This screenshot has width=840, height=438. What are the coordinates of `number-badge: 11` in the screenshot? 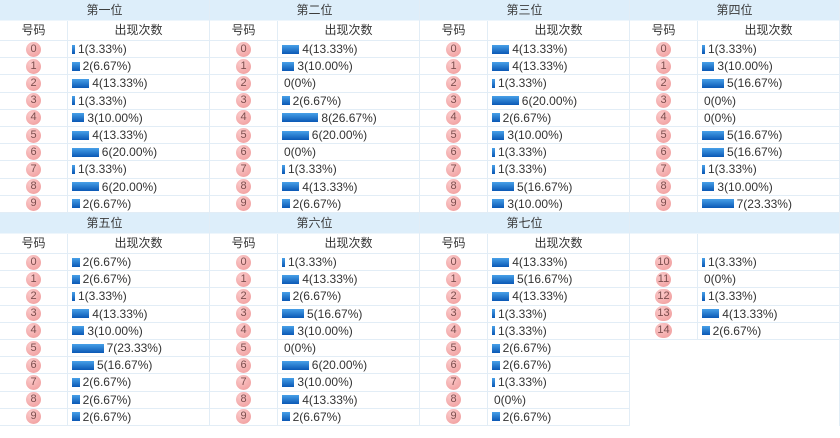 It's located at (663, 279).